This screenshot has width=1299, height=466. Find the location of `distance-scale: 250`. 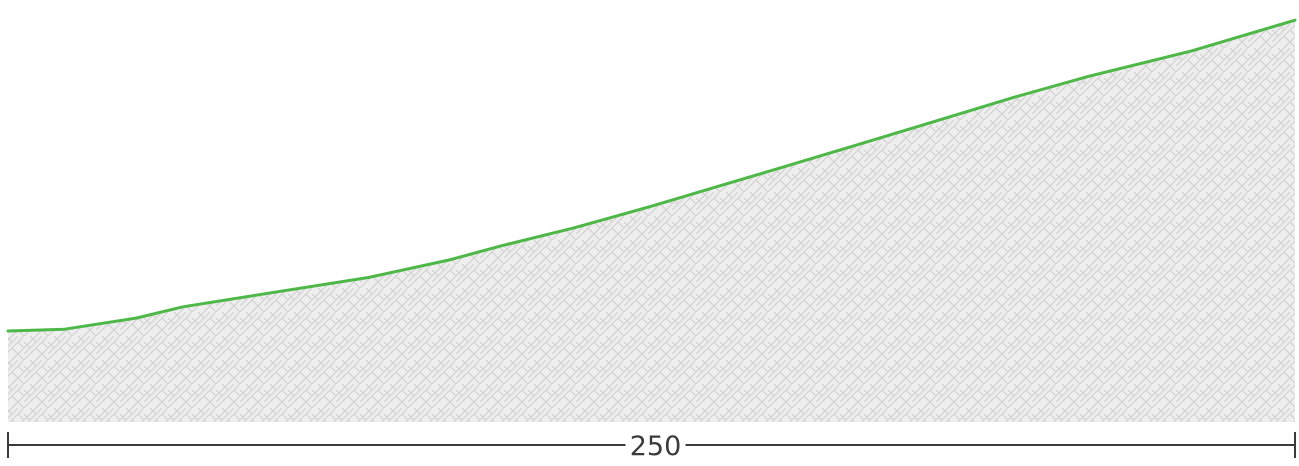

distance-scale: 250 is located at coordinates (651, 446).